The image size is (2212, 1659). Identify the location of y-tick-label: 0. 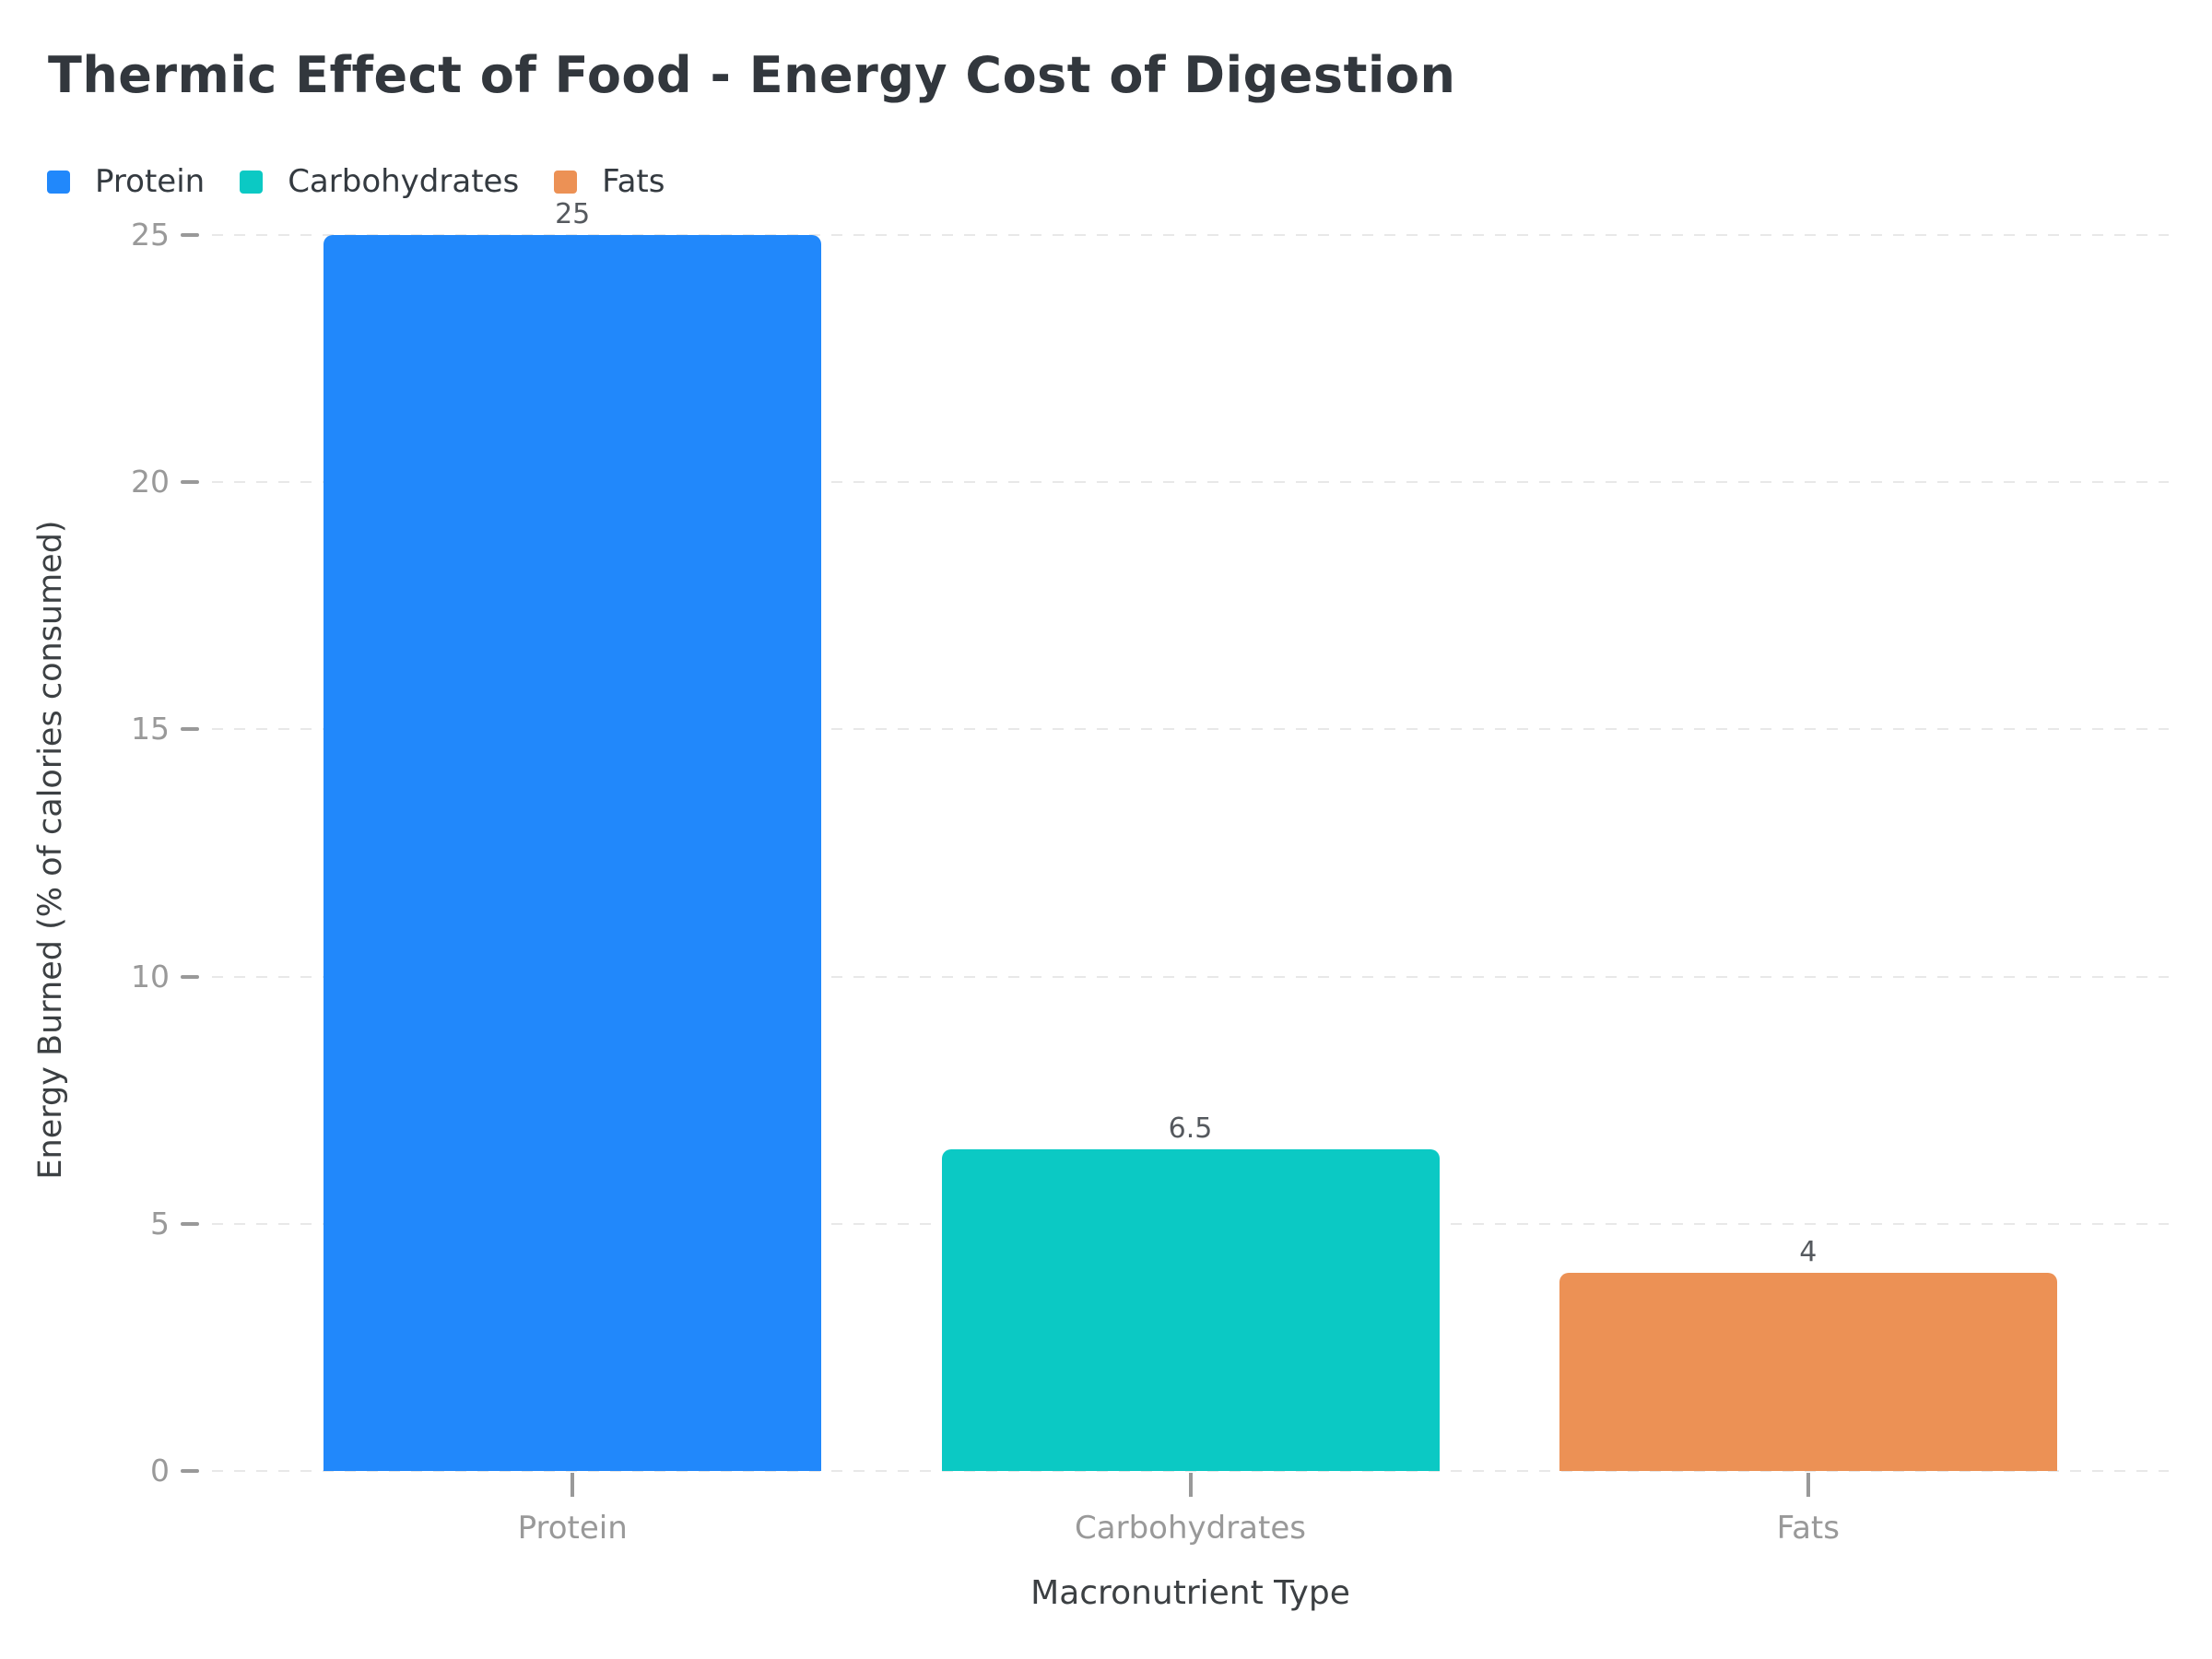
(160, 1470).